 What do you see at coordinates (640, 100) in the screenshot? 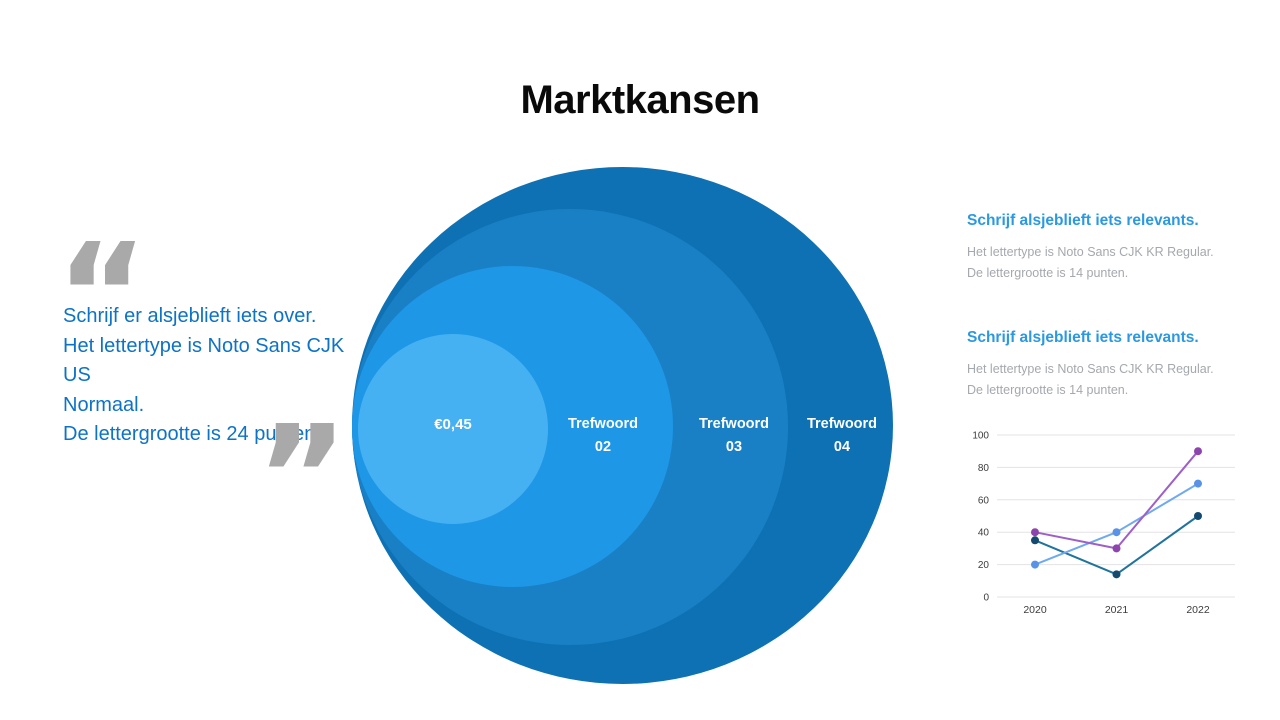
I see `slide-title: Marktkansen` at bounding box center [640, 100].